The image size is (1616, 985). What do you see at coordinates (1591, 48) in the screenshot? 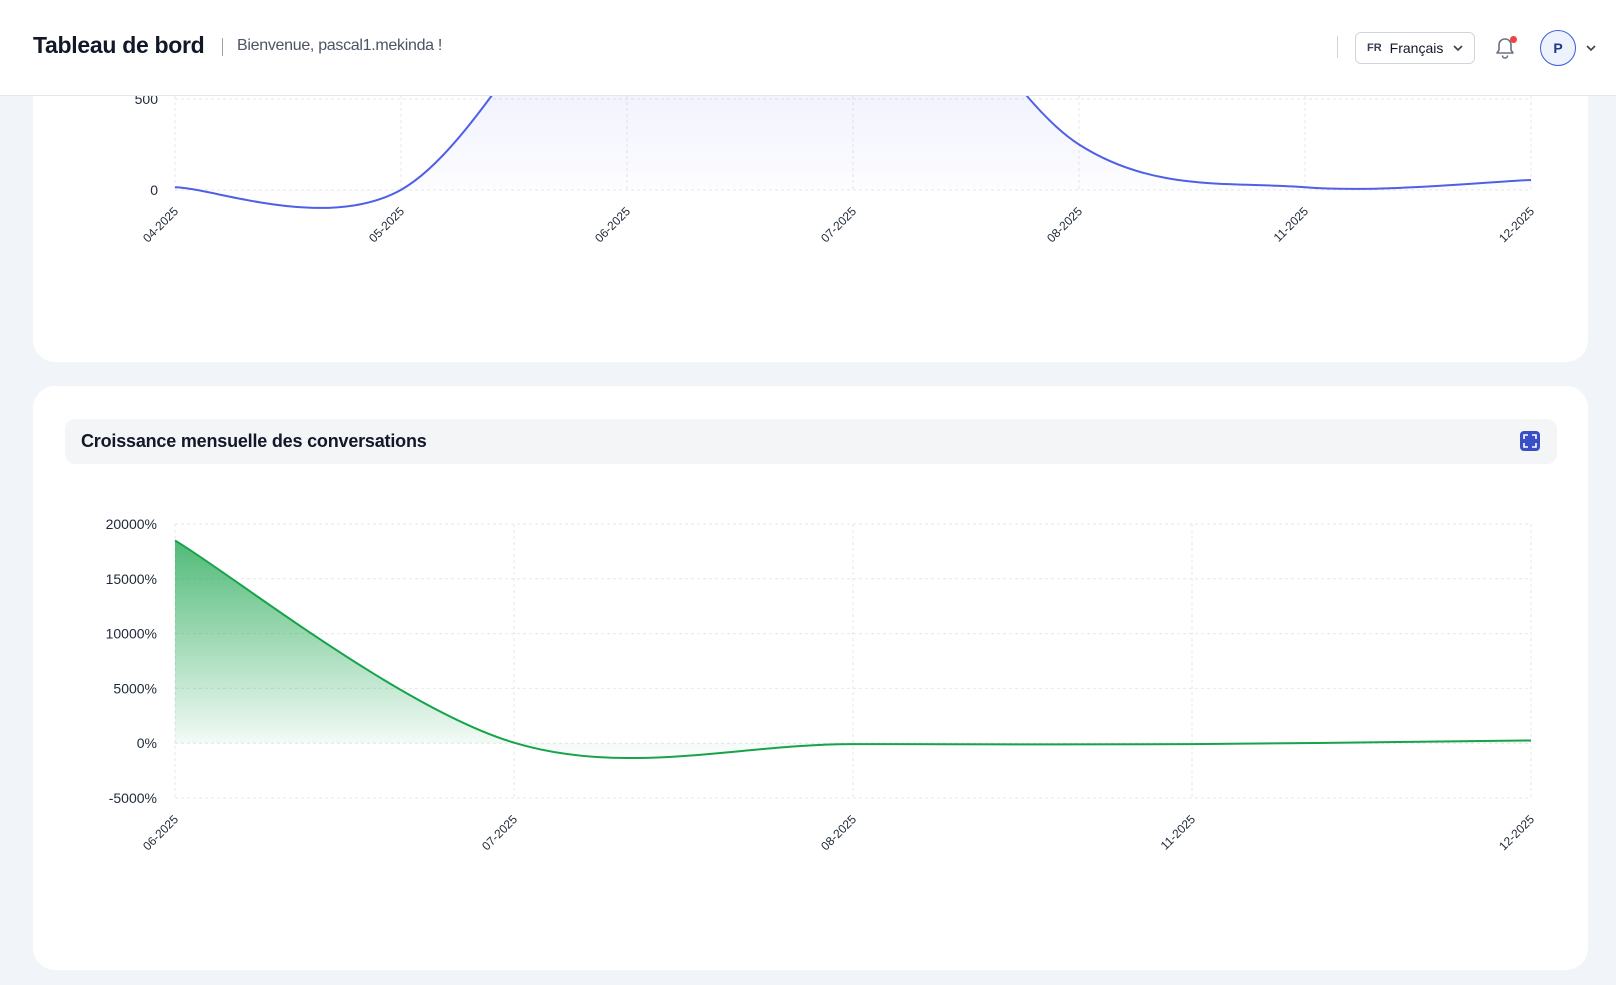
I see `user-menu-chevron-icon` at bounding box center [1591, 48].